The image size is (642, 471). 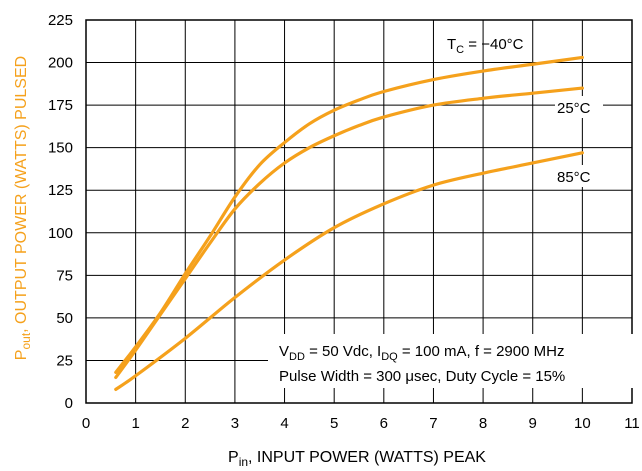 I want to click on x-tick-label-0: 0, so click(x=86, y=423).